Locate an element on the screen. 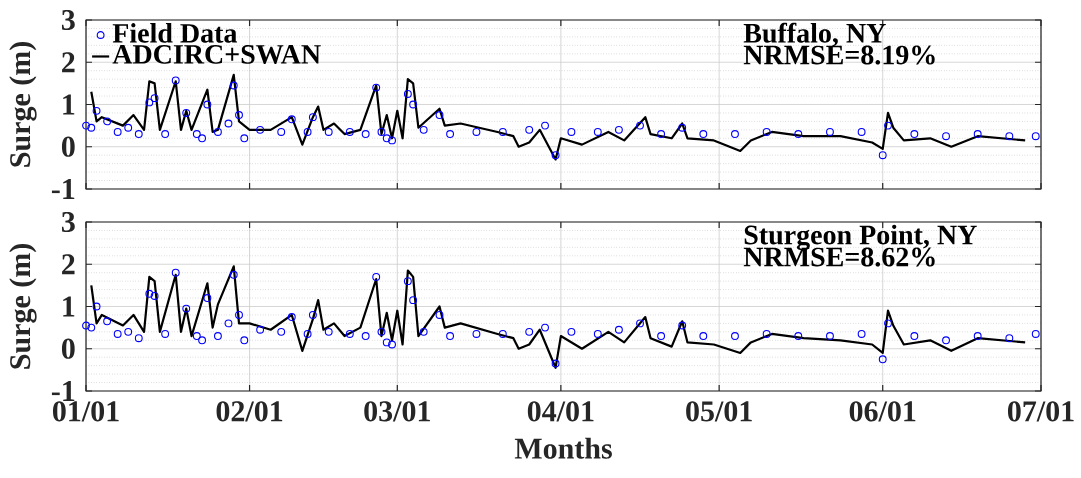 The image size is (1081, 478). x-tick-label: 02/01 is located at coordinates (249, 411).